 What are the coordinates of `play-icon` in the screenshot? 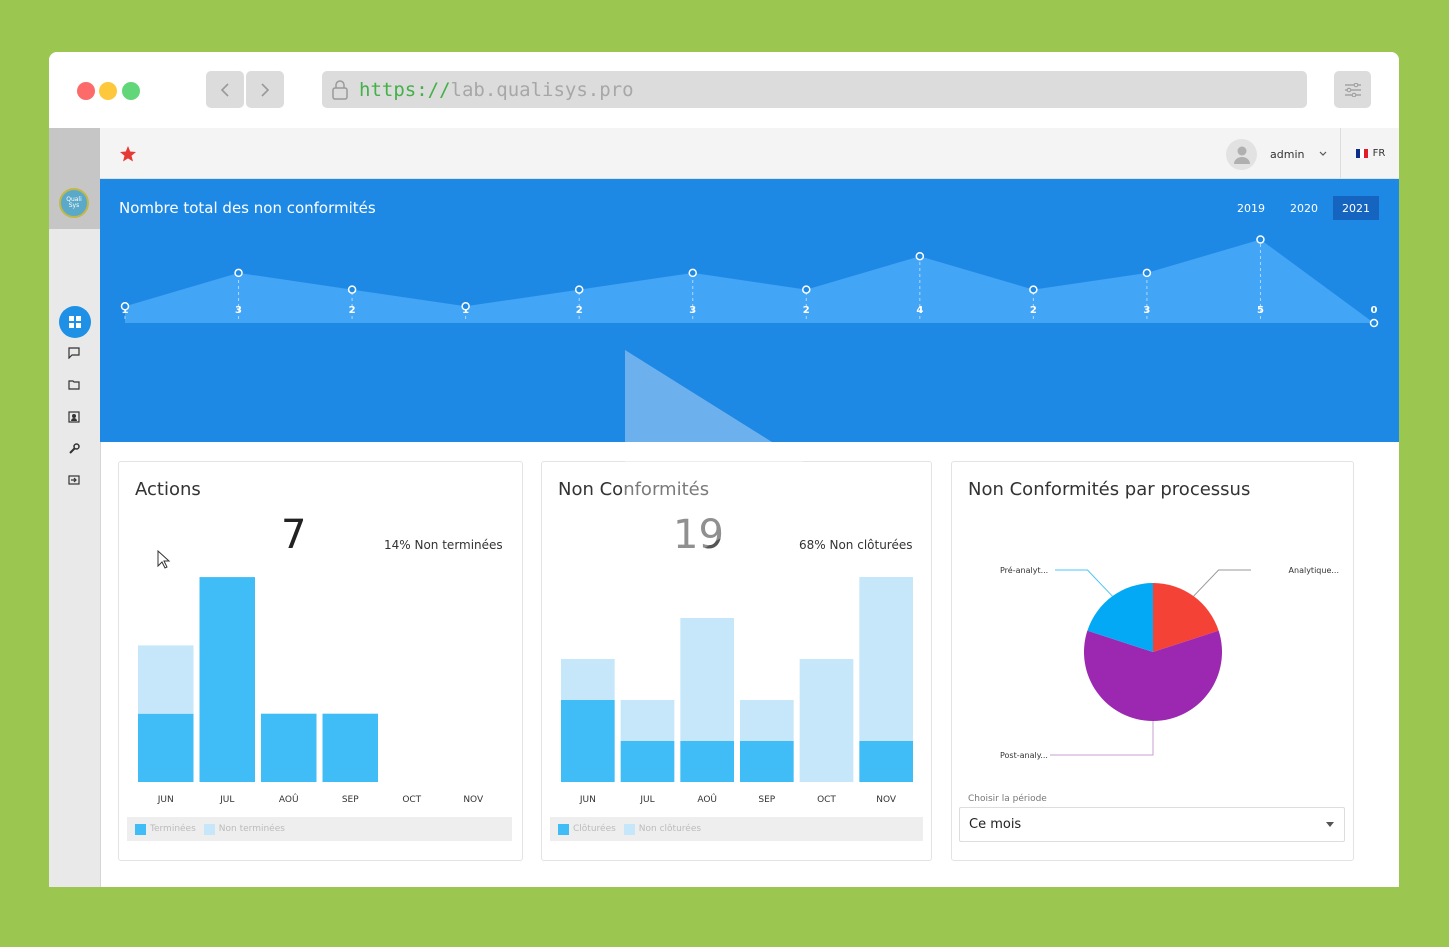 It's located at (728, 475).